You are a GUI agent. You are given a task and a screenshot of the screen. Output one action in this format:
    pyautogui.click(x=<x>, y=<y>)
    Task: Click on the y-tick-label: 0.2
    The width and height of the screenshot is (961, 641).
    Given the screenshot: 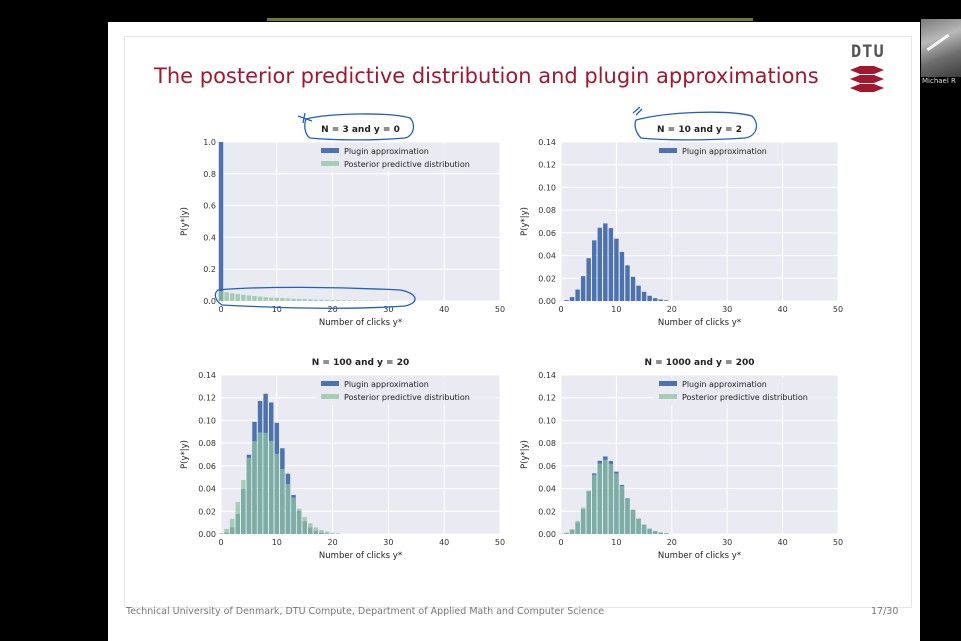 What is the action you would take?
    pyautogui.click(x=209, y=269)
    